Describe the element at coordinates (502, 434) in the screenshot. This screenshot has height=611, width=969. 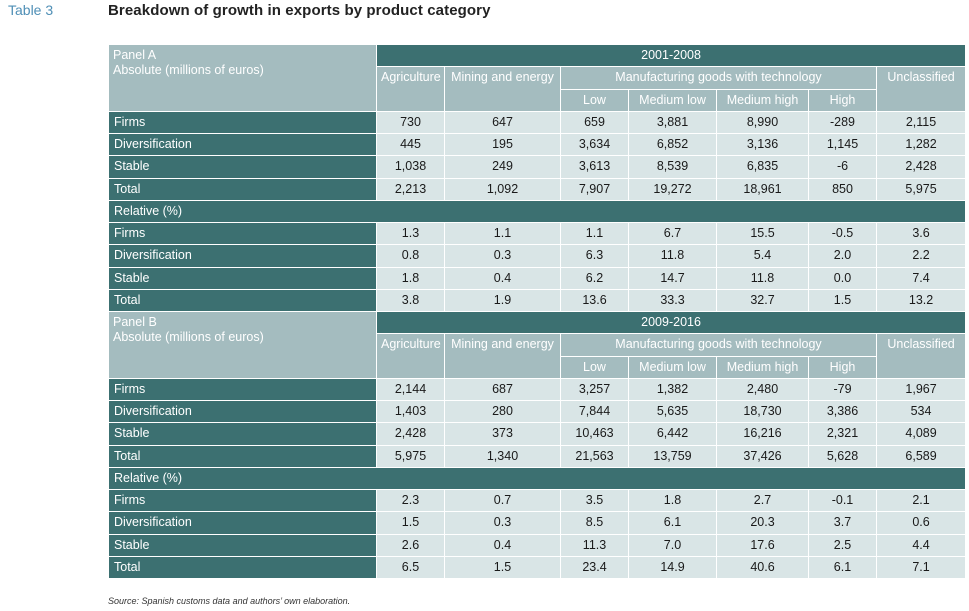
I see `table-cell: 373` at that location.